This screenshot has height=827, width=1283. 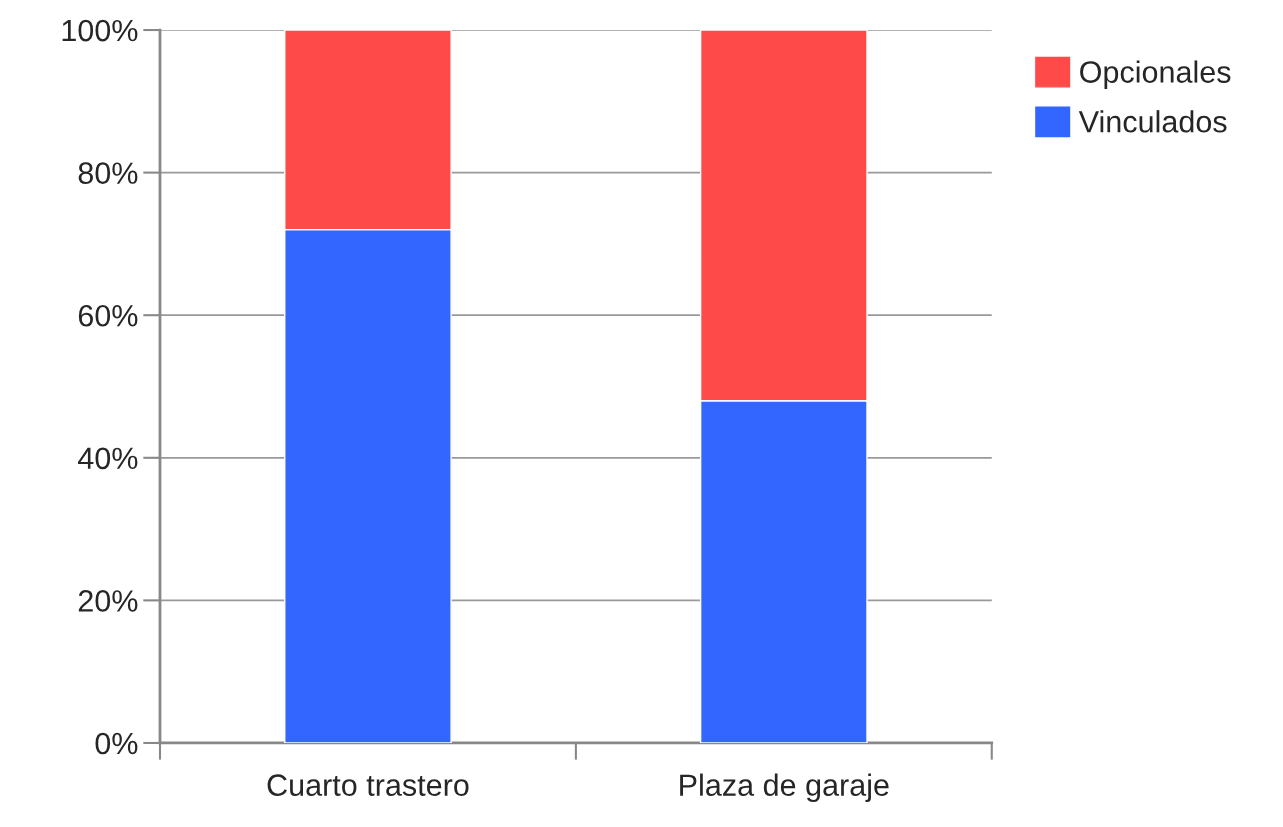 What do you see at coordinates (368, 785) in the screenshot?
I see `x-tick-label: Cuarto trastero` at bounding box center [368, 785].